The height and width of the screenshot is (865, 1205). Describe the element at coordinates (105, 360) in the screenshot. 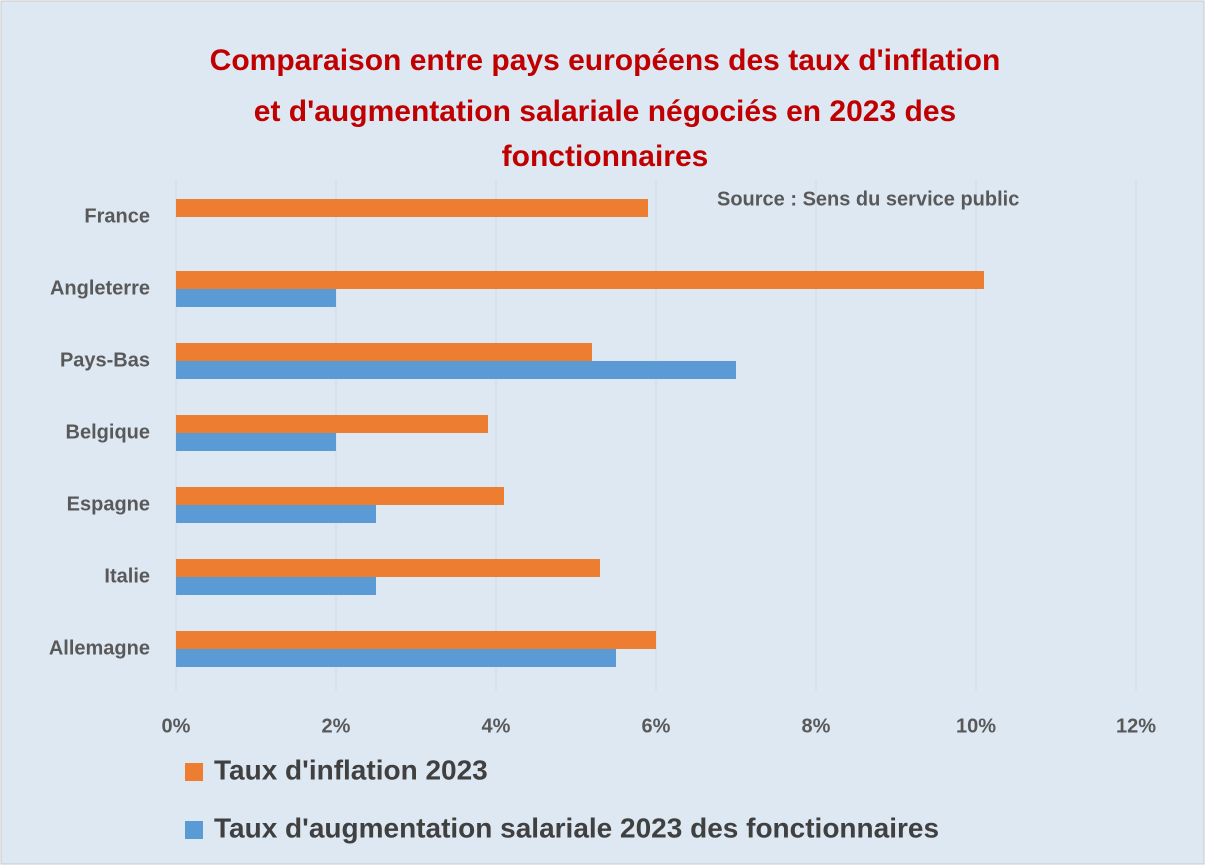

I see `y-tick-label: Pays-Bas` at that location.